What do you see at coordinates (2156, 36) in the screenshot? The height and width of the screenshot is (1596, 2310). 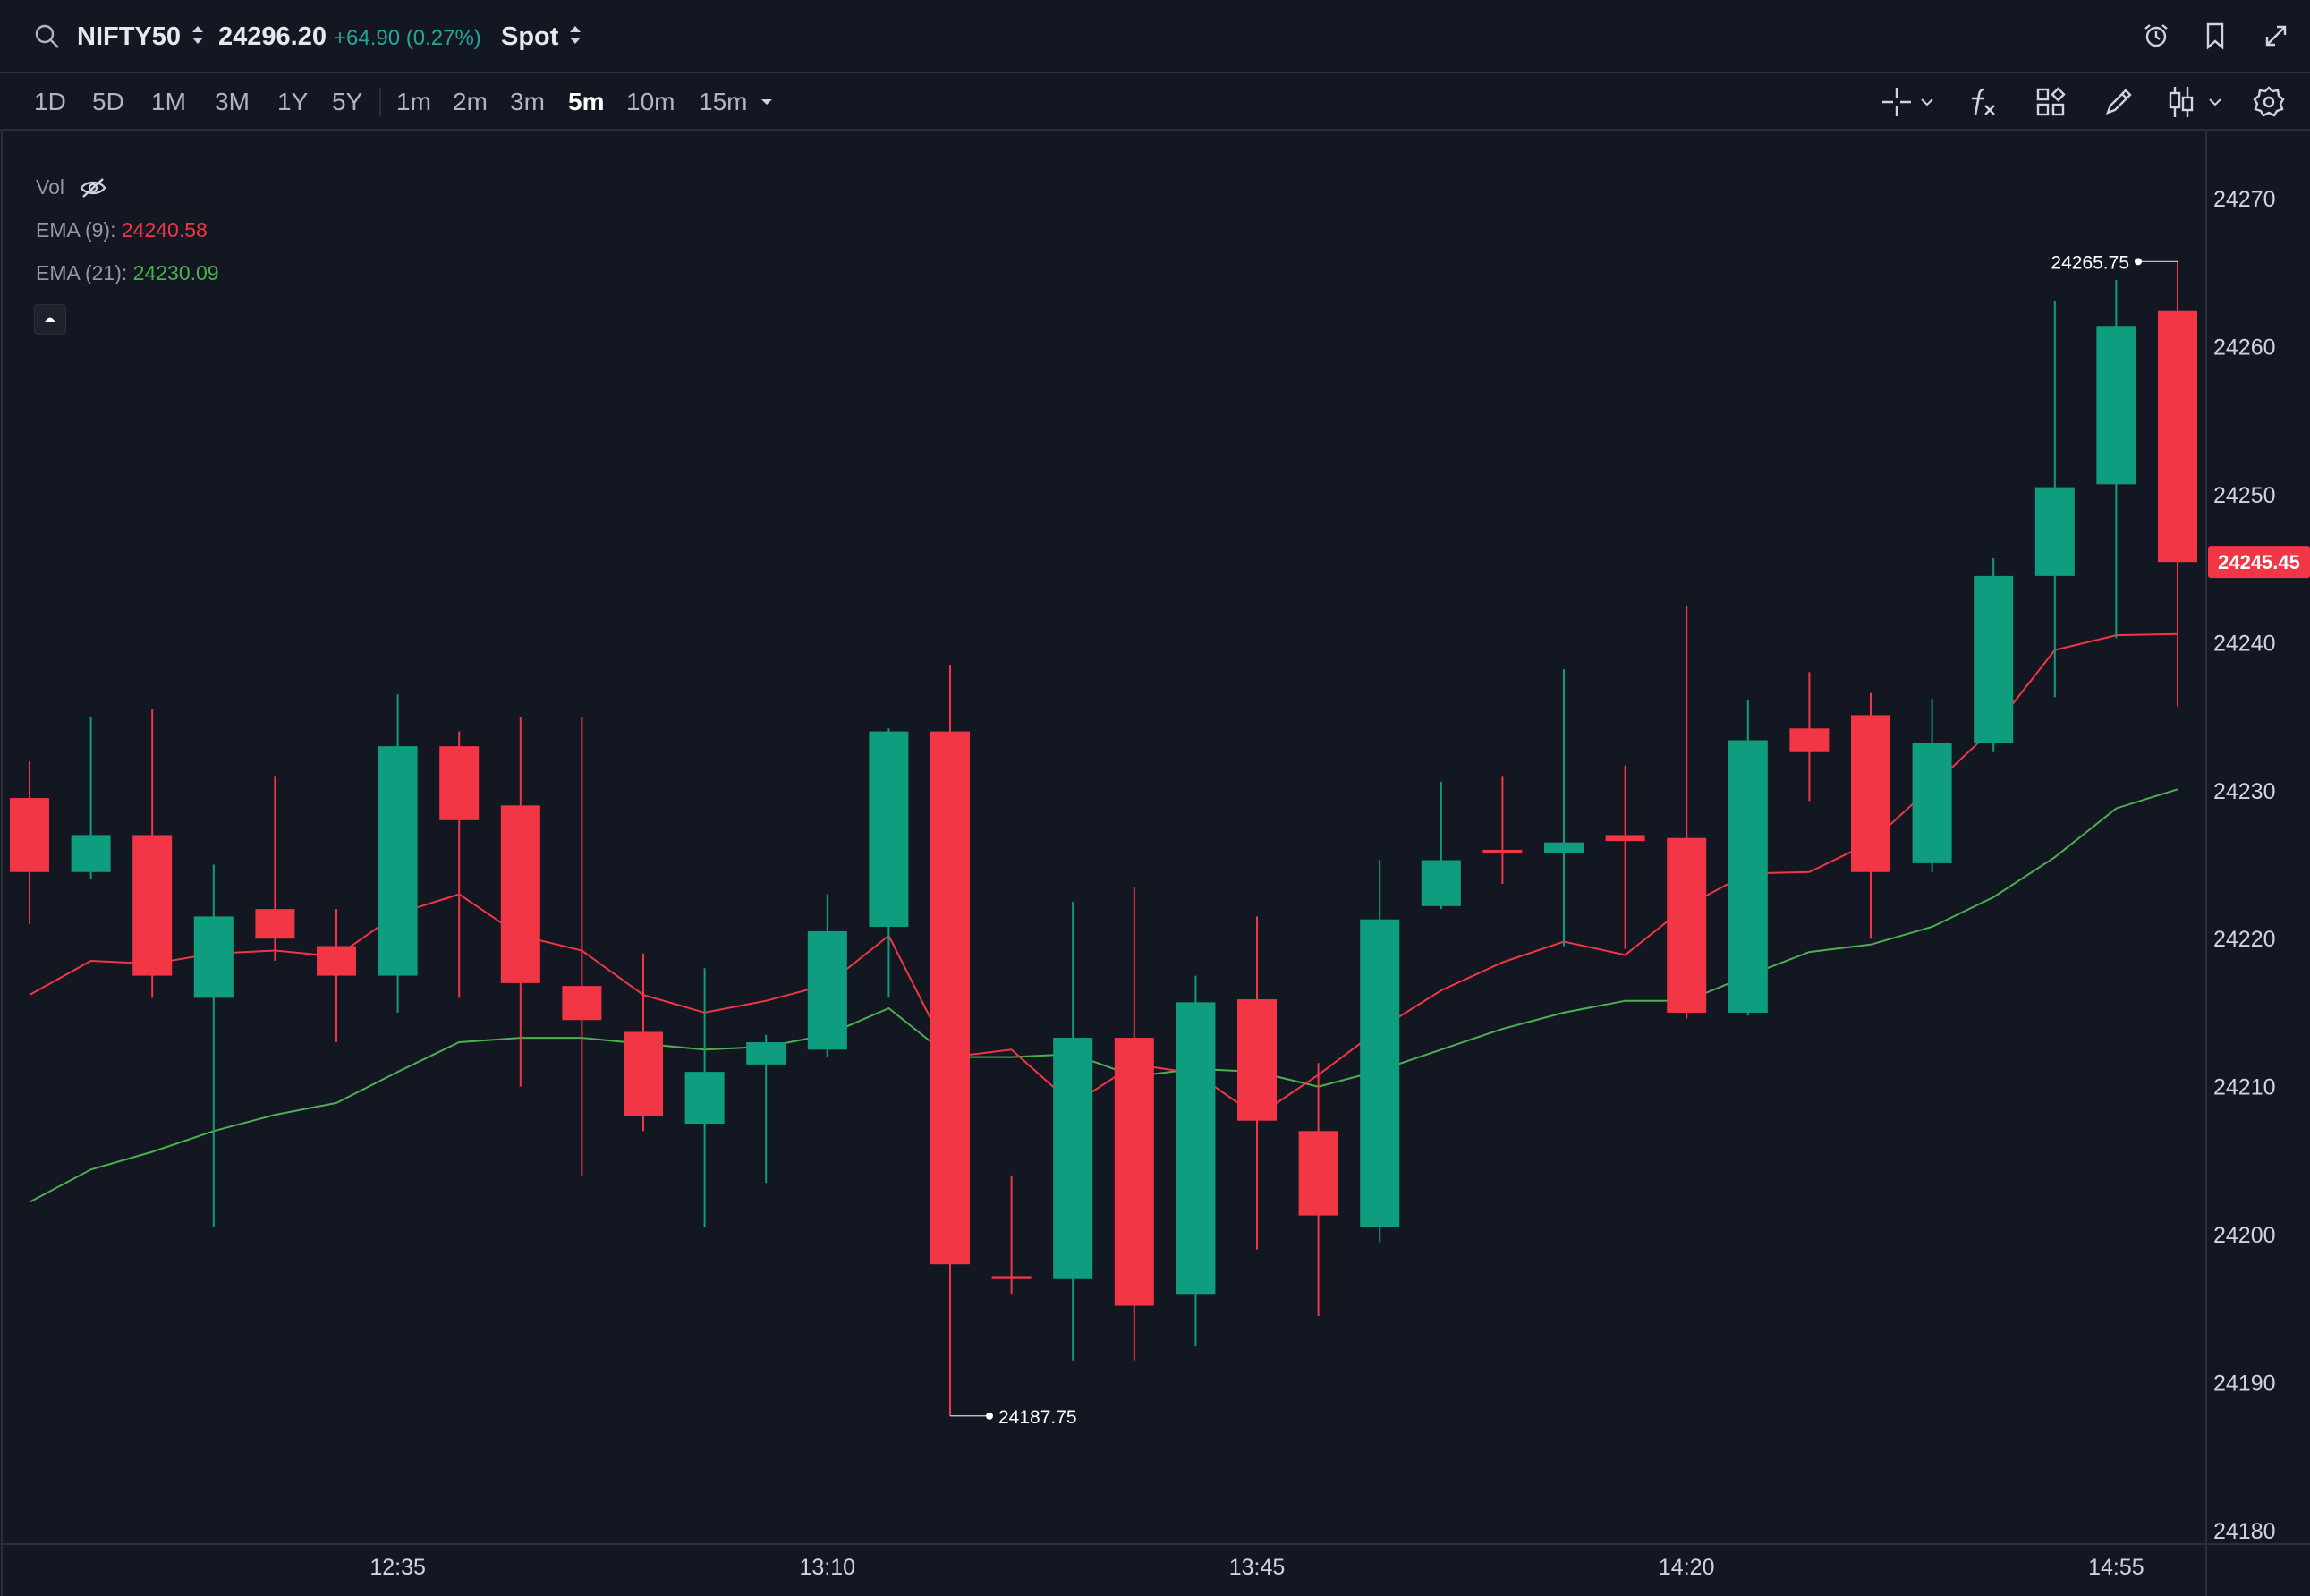 I see `alarm-icon` at bounding box center [2156, 36].